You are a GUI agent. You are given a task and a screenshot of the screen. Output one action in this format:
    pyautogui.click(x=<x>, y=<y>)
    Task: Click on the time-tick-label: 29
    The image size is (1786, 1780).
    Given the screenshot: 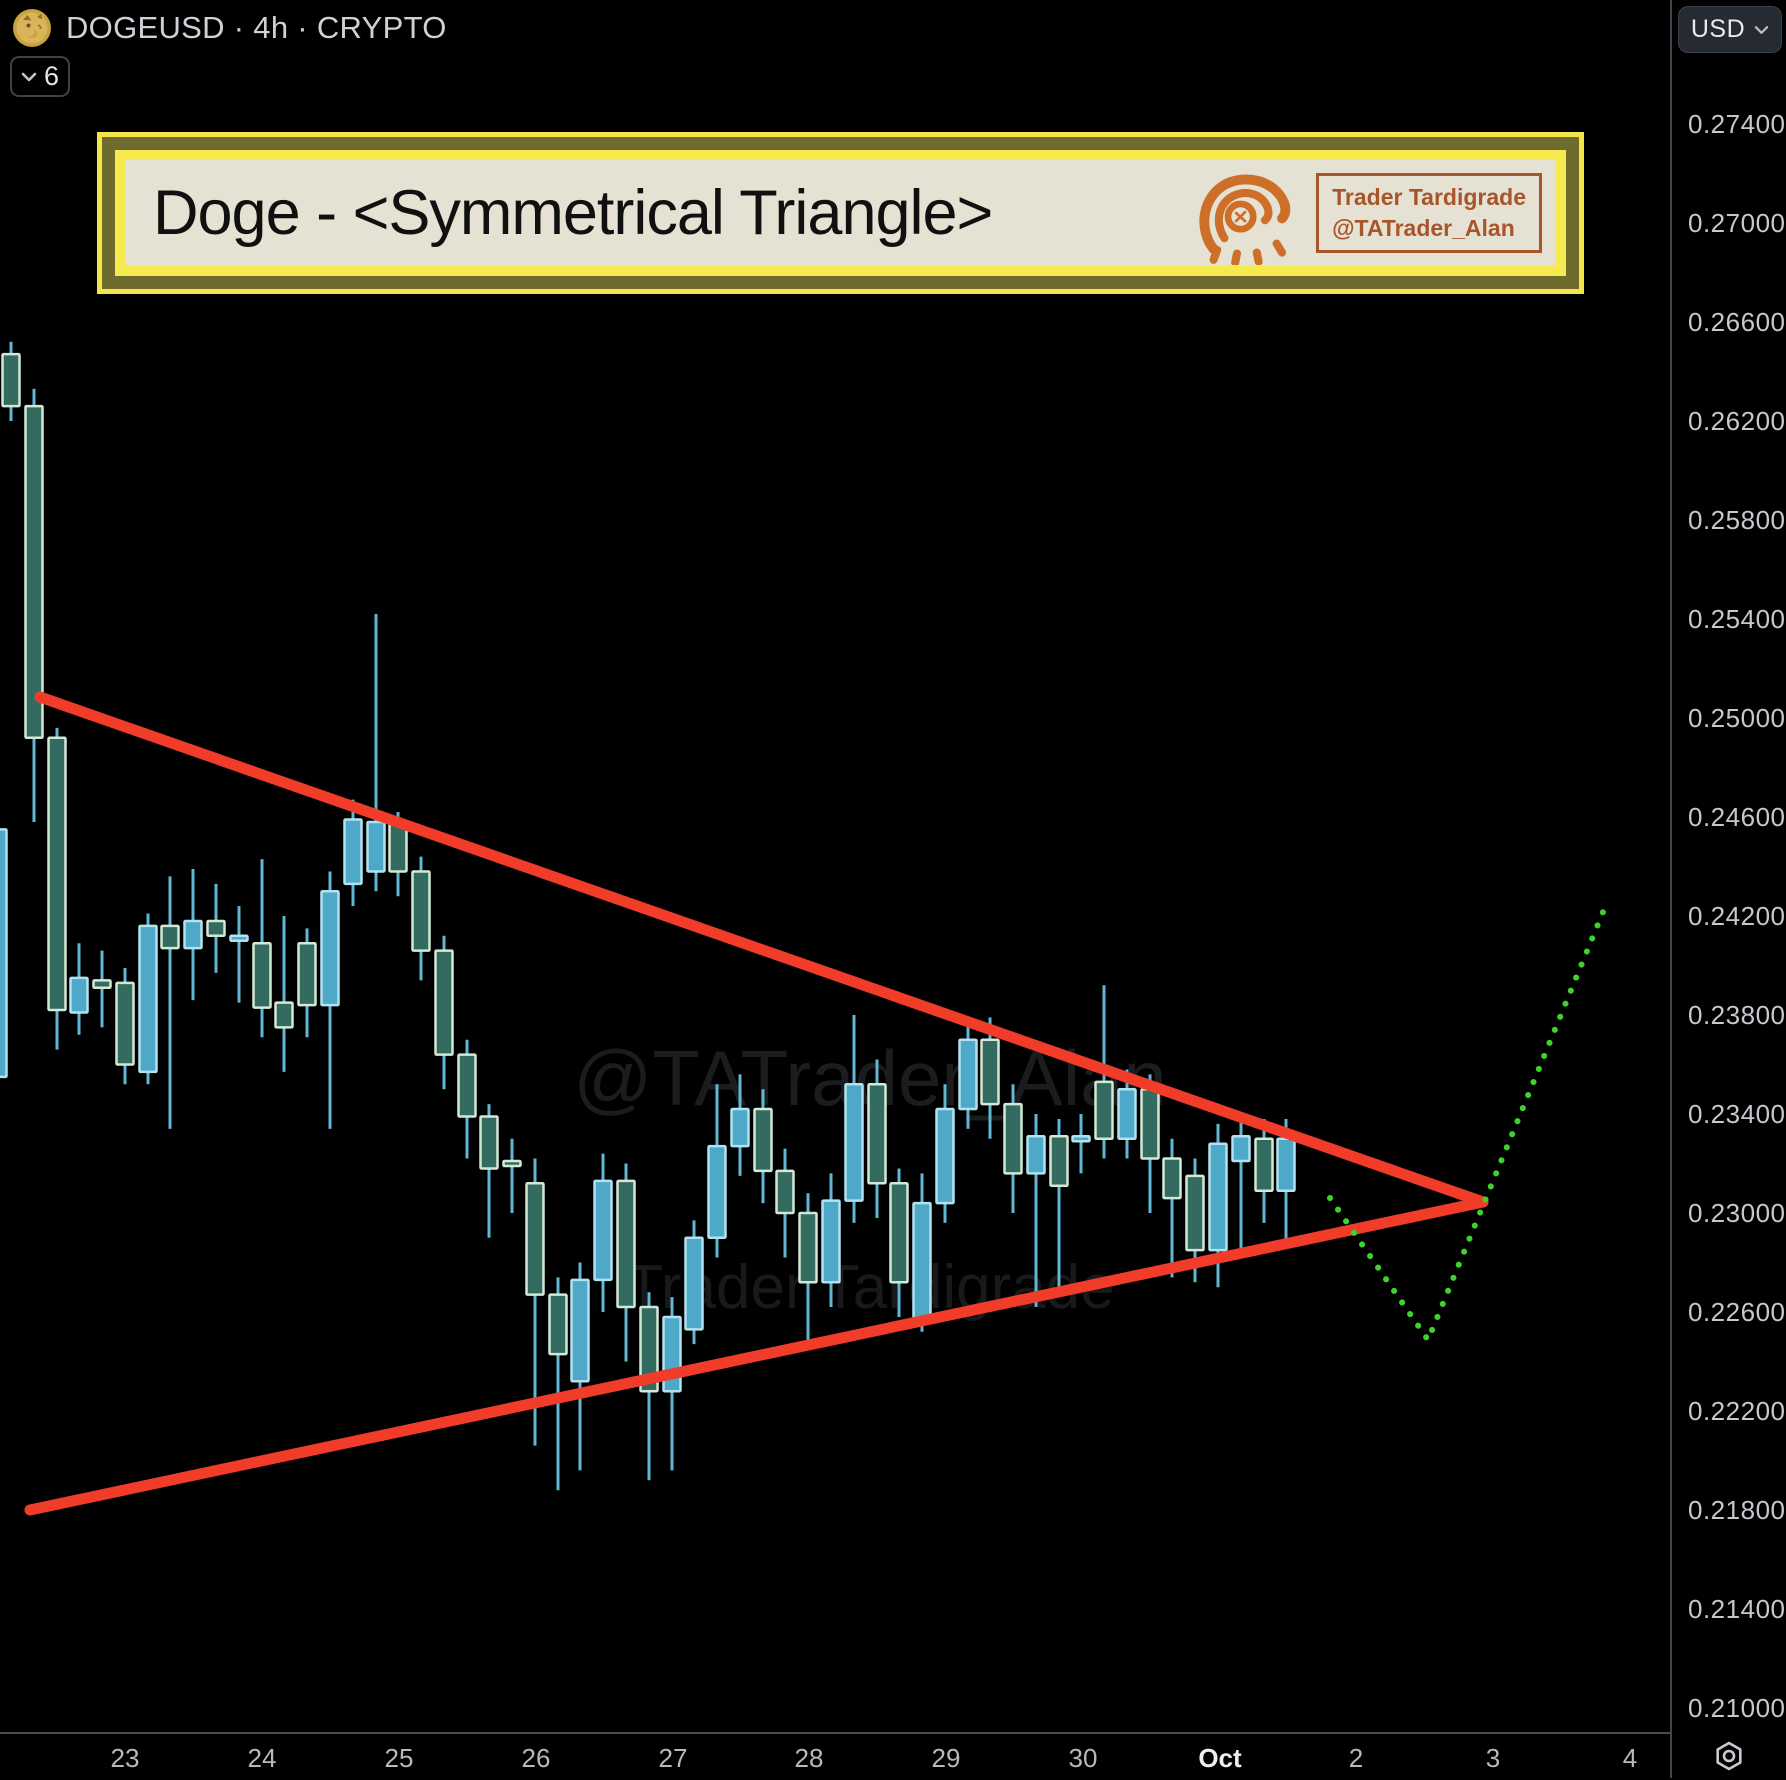 What is the action you would take?
    pyautogui.click(x=946, y=1758)
    